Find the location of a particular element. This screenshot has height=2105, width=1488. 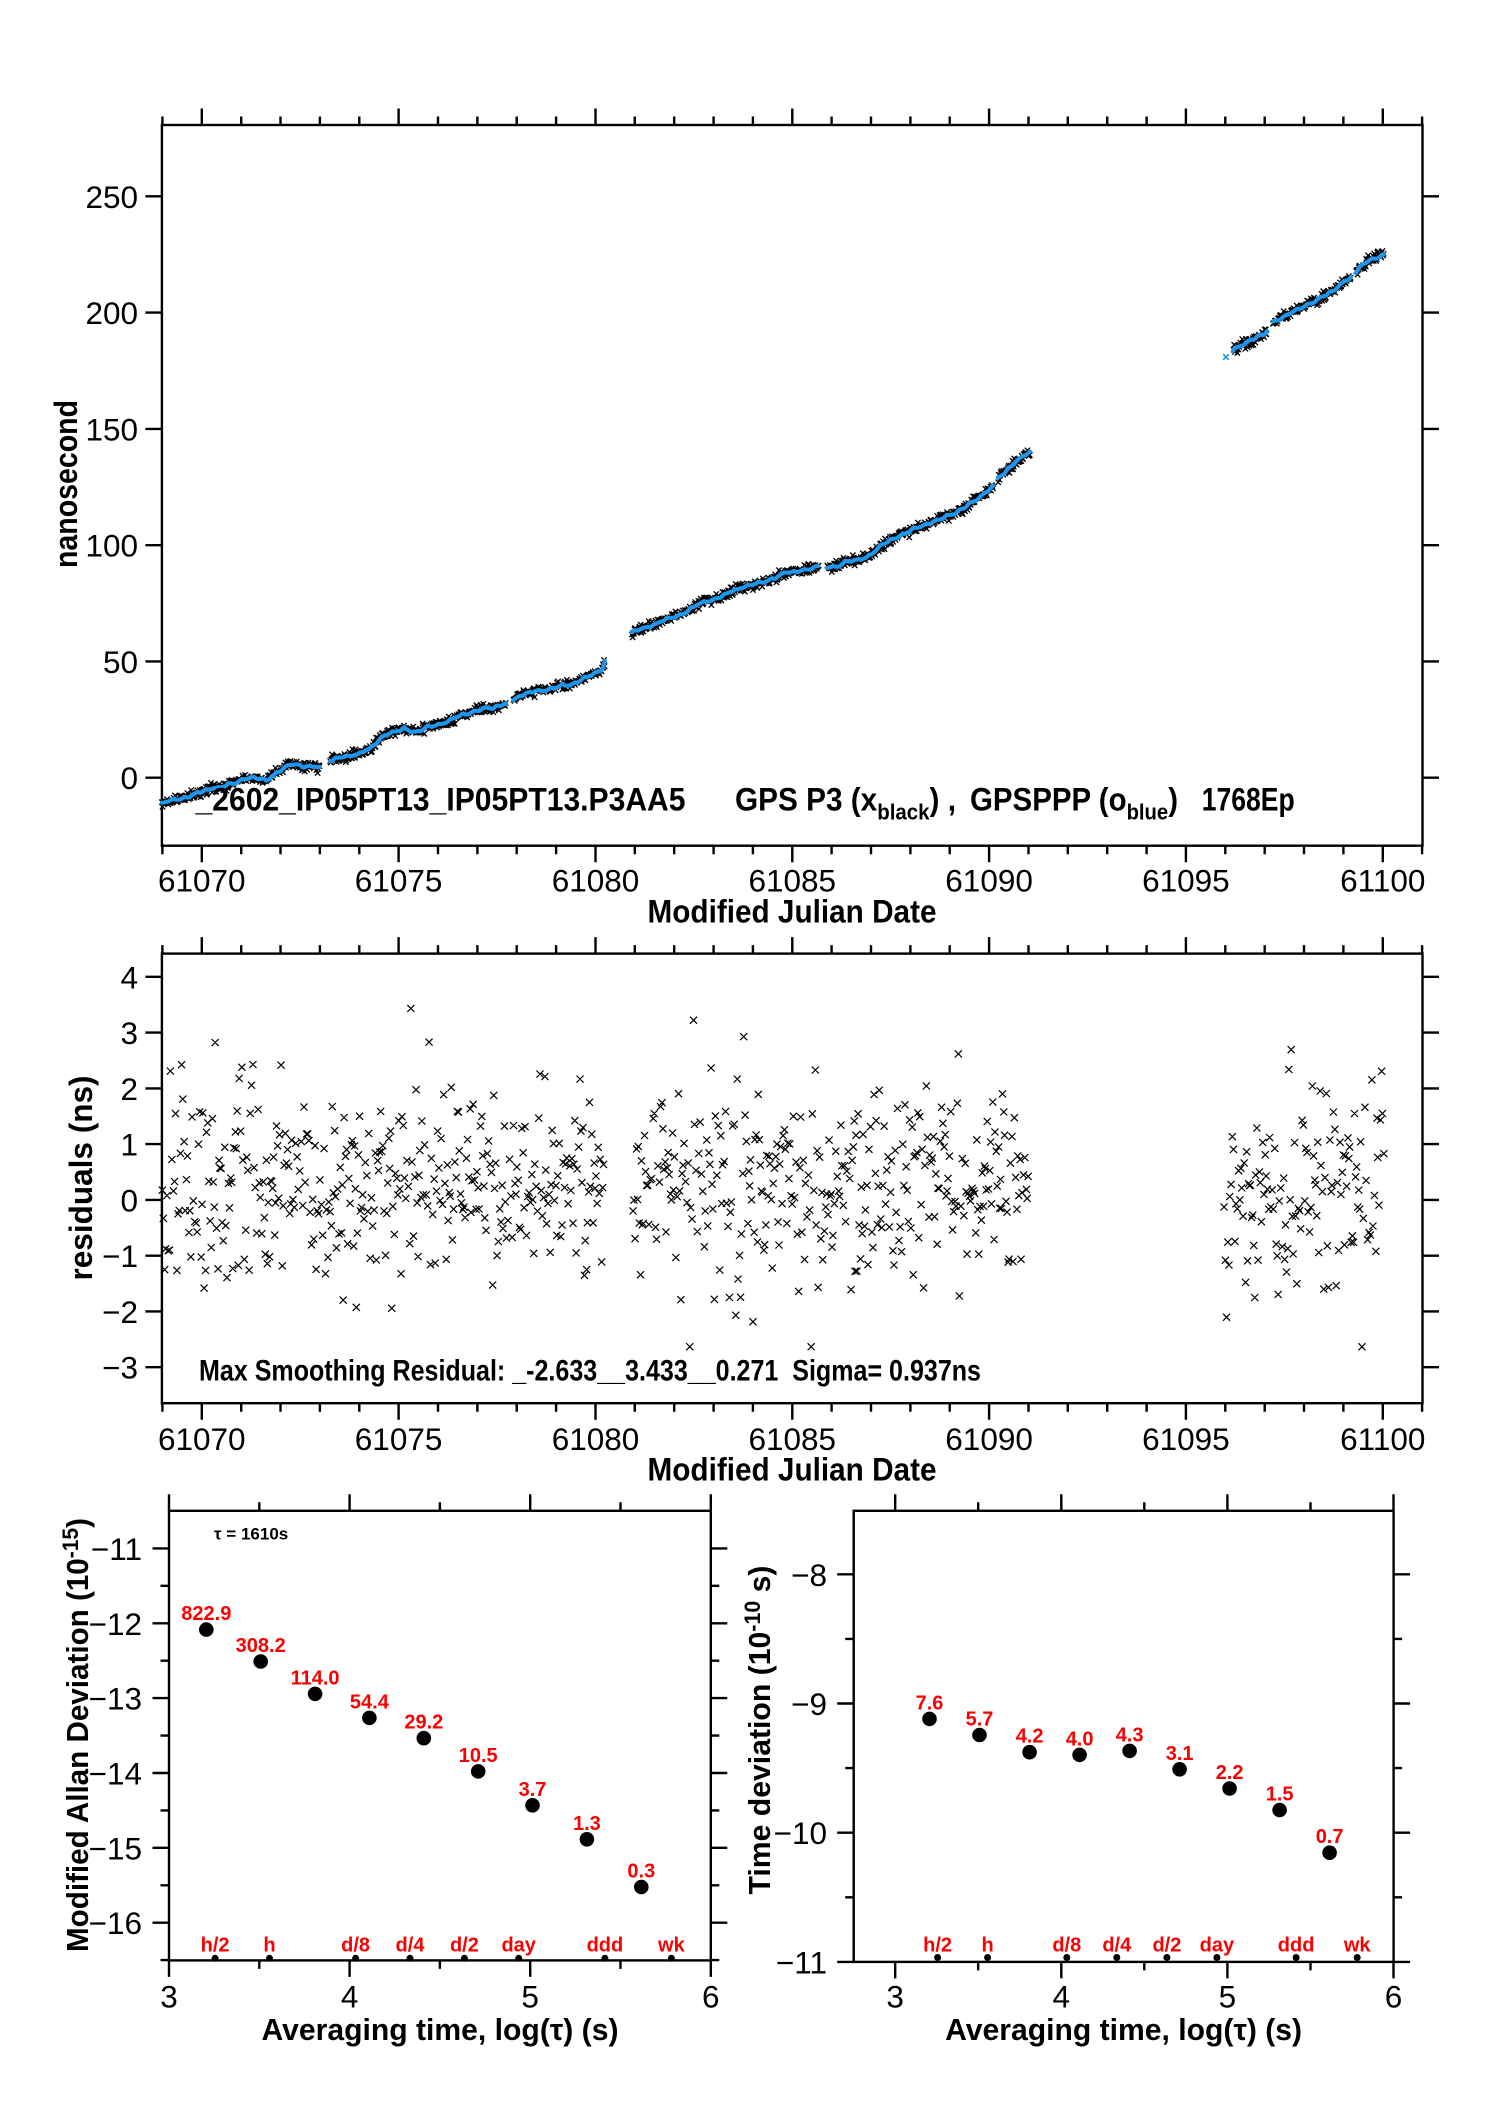

svg-text: −1 is located at coordinates (120, 1256).